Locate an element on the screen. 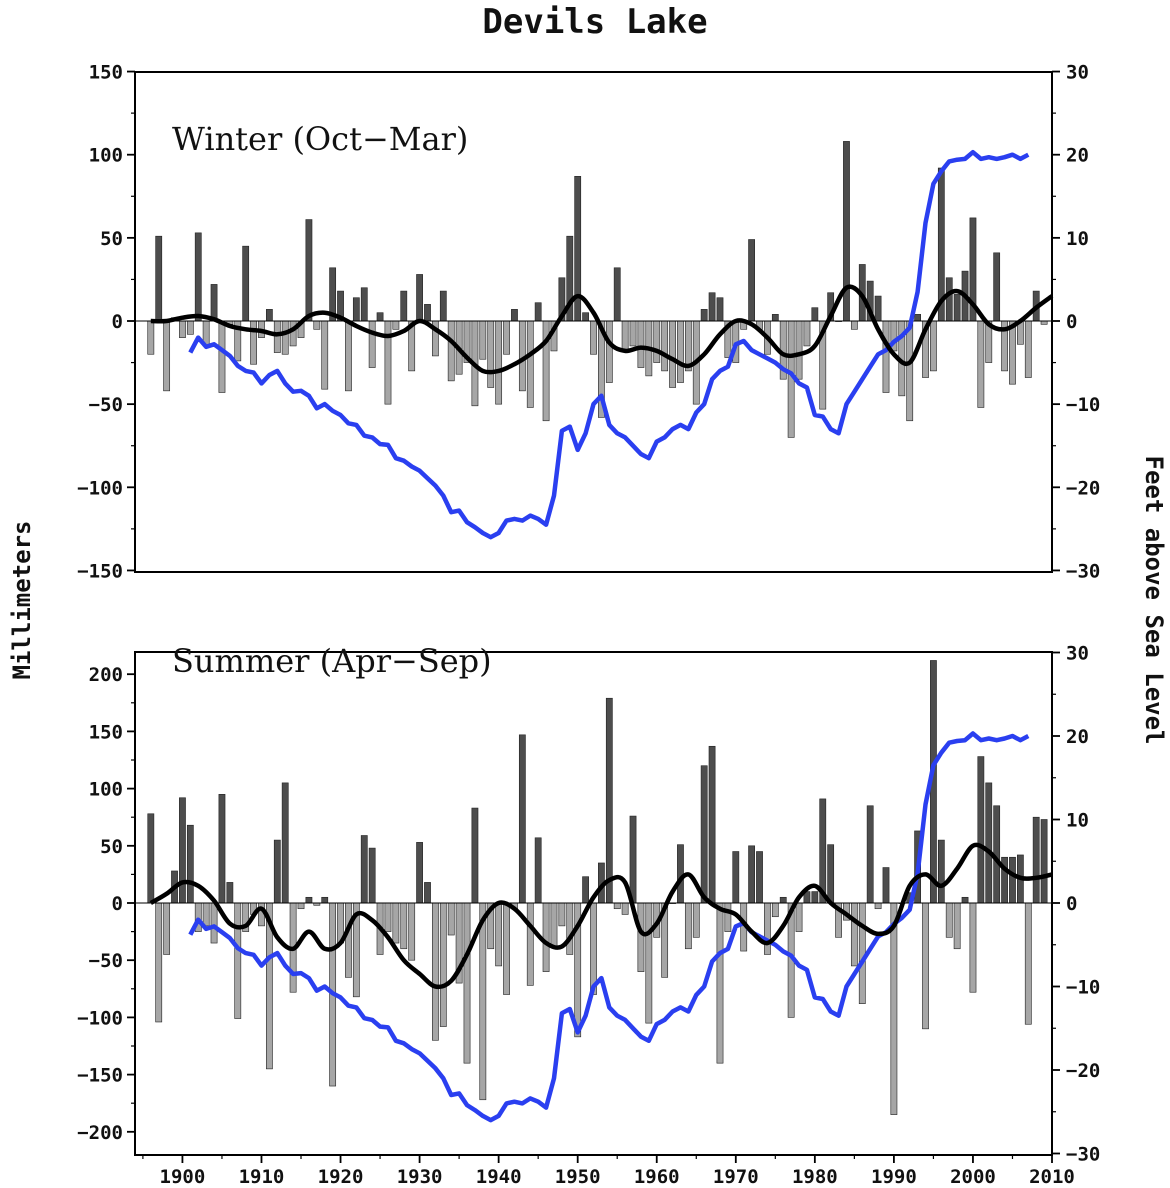 This screenshot has height=1188, width=1170. x-tick-label: 1930 is located at coordinates (420, 1177).